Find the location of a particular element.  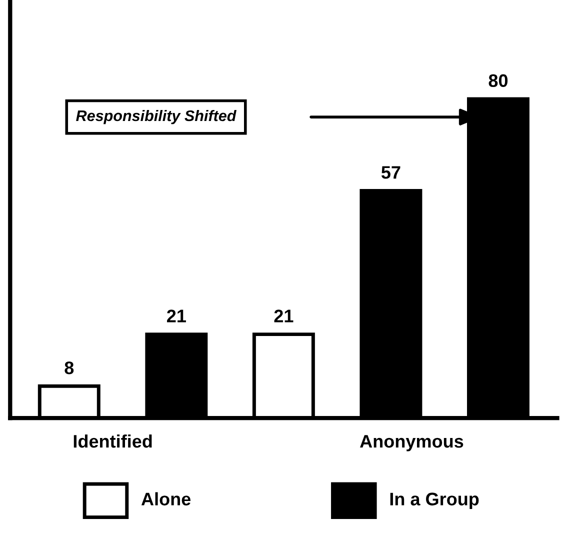

data-label: 8 is located at coordinates (69, 367).